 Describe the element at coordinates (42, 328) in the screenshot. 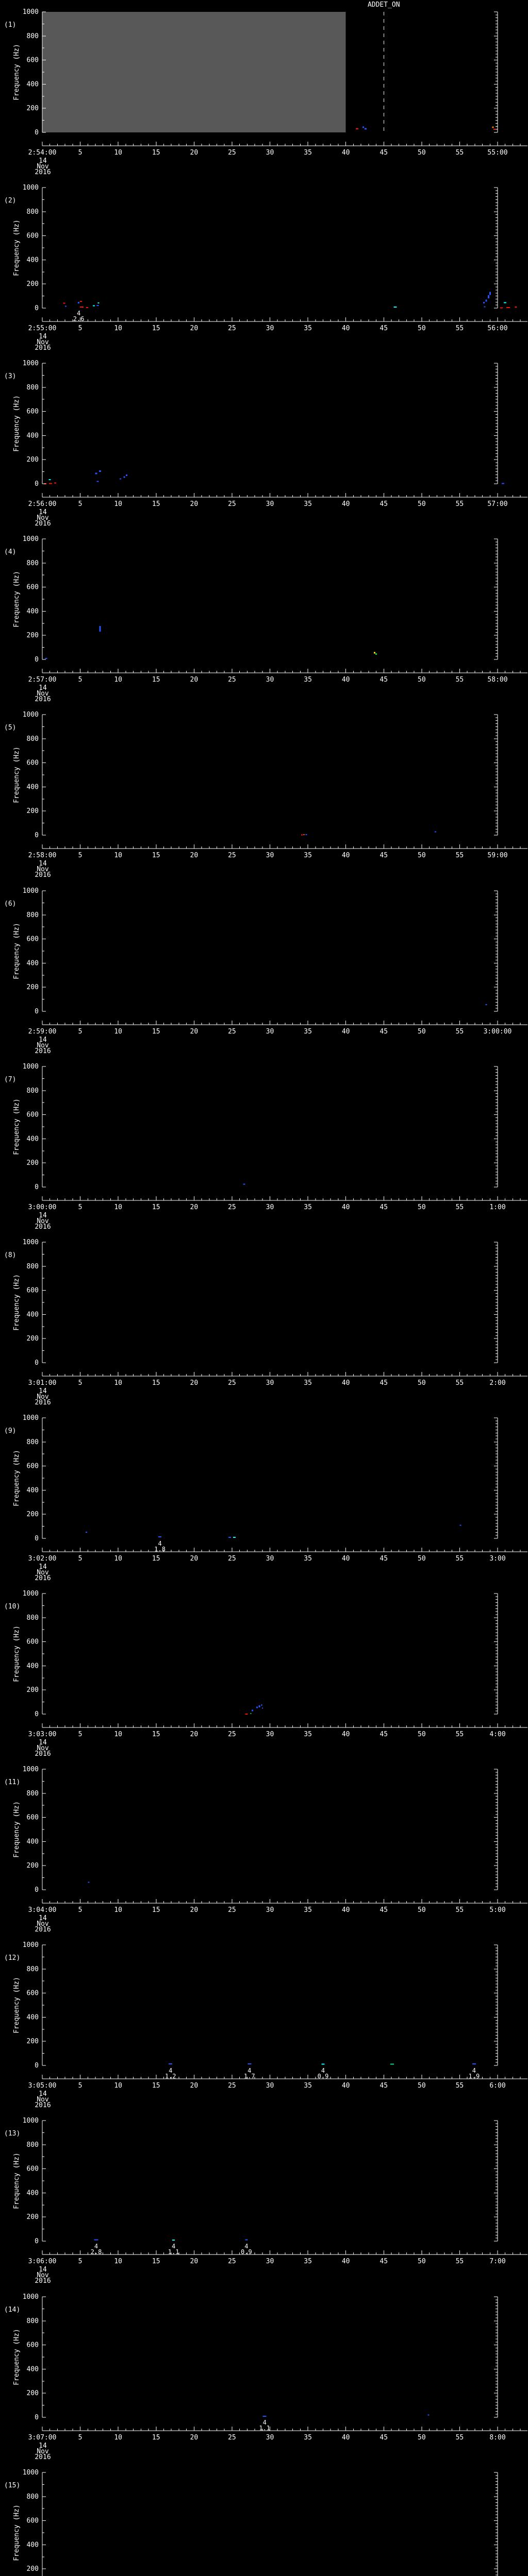

I see `x-tick-label-start: 2:55:00` at that location.